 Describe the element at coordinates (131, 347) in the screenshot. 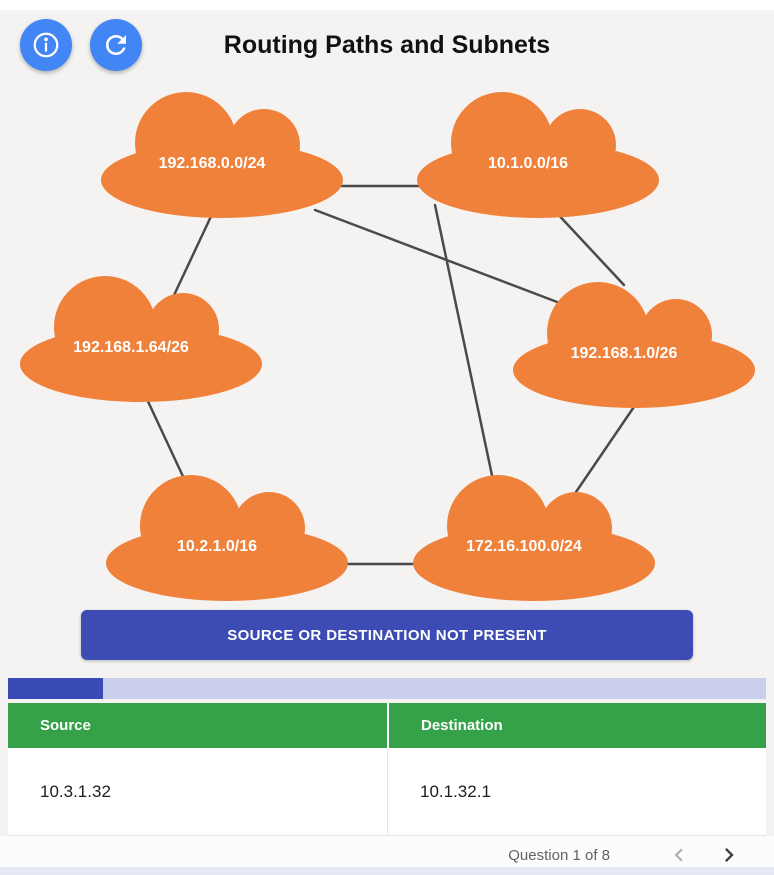

I see `subnet-label: 192.168.1.64/26` at that location.